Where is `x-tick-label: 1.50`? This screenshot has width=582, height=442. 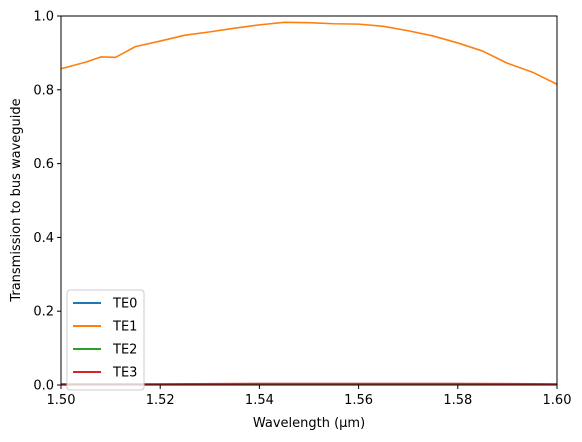
x-tick-label: 1.50 is located at coordinates (61, 400).